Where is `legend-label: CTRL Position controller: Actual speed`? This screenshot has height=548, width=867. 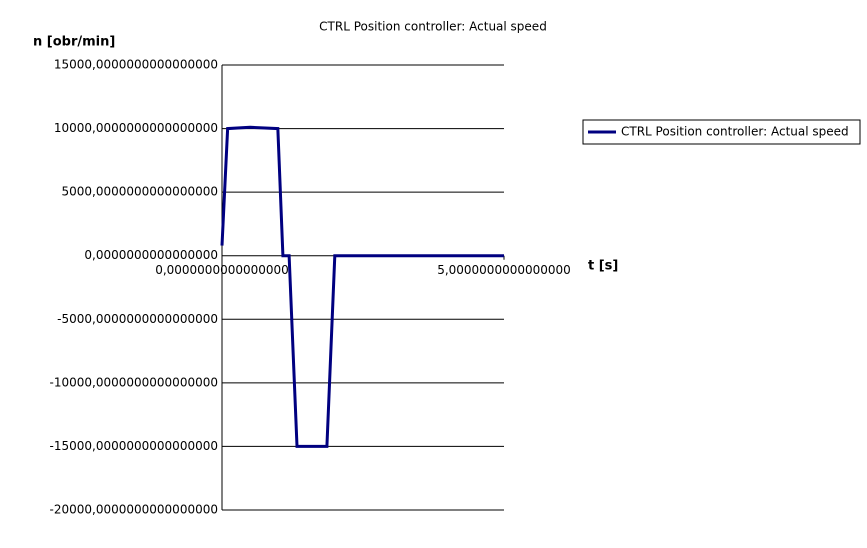 legend-label: CTRL Position controller: Actual speed is located at coordinates (735, 132).